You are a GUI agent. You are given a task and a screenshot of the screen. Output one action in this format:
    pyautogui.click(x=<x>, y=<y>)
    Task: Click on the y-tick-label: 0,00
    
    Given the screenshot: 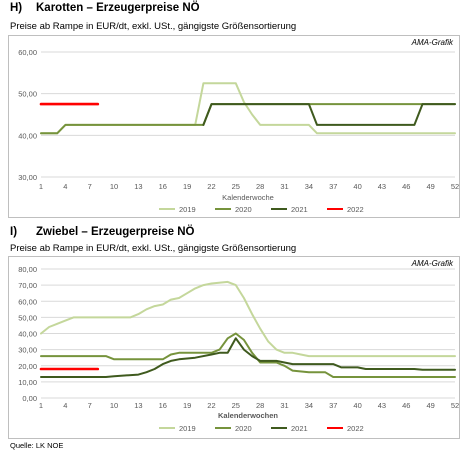 What is the action you would take?
    pyautogui.click(x=29, y=398)
    